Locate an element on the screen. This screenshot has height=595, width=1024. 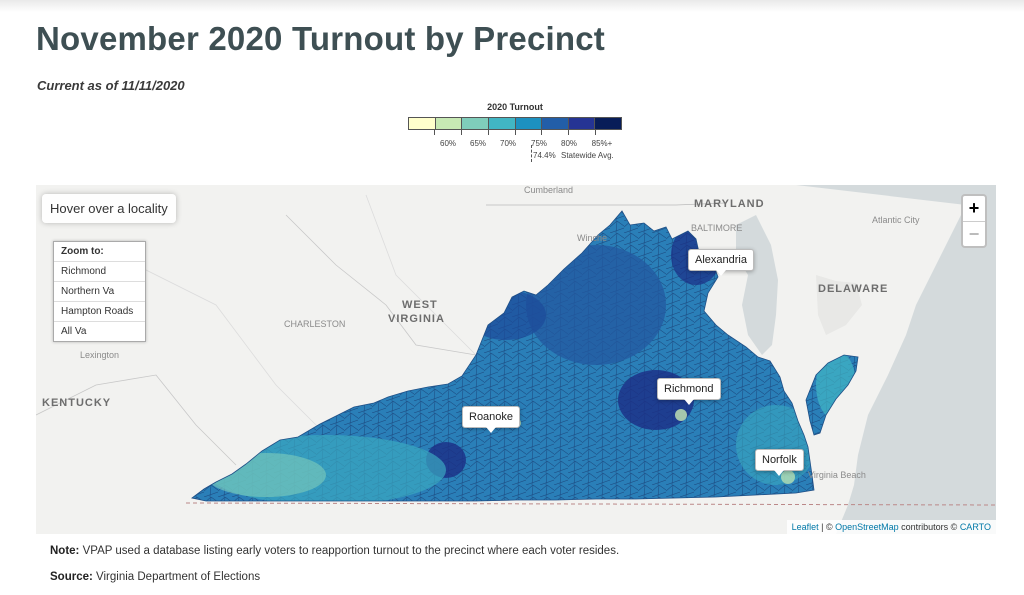
openstreetmap-link: OpenStreetMap is located at coordinates (867, 527).